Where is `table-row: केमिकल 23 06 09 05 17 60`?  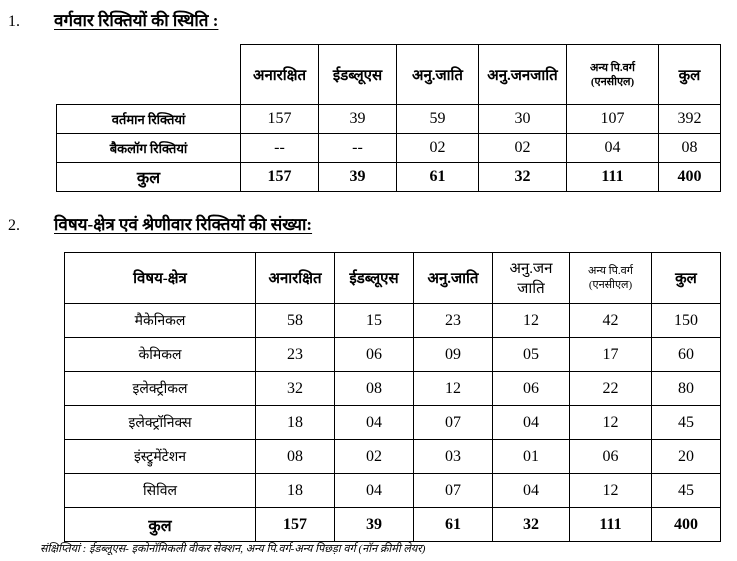
table-row: केमिकल 23 06 09 05 17 60 is located at coordinates (392, 354).